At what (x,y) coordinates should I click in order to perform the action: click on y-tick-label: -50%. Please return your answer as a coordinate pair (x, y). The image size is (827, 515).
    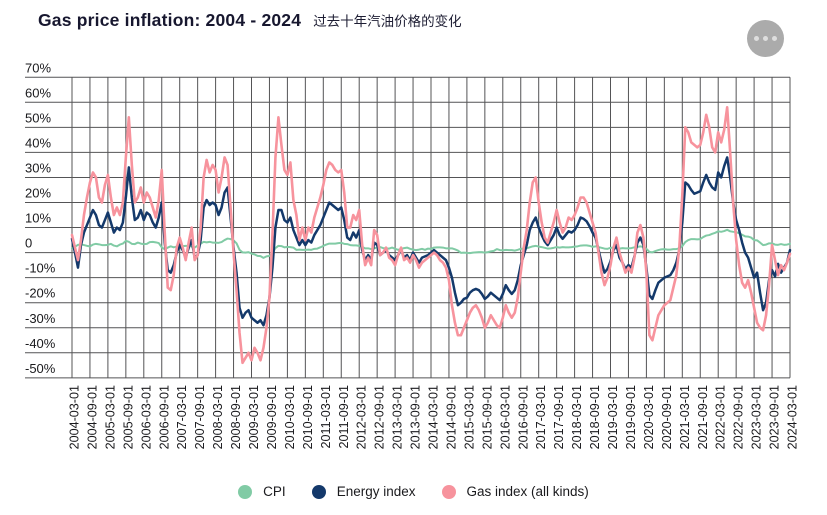
    Looking at the image, I should click on (40, 368).